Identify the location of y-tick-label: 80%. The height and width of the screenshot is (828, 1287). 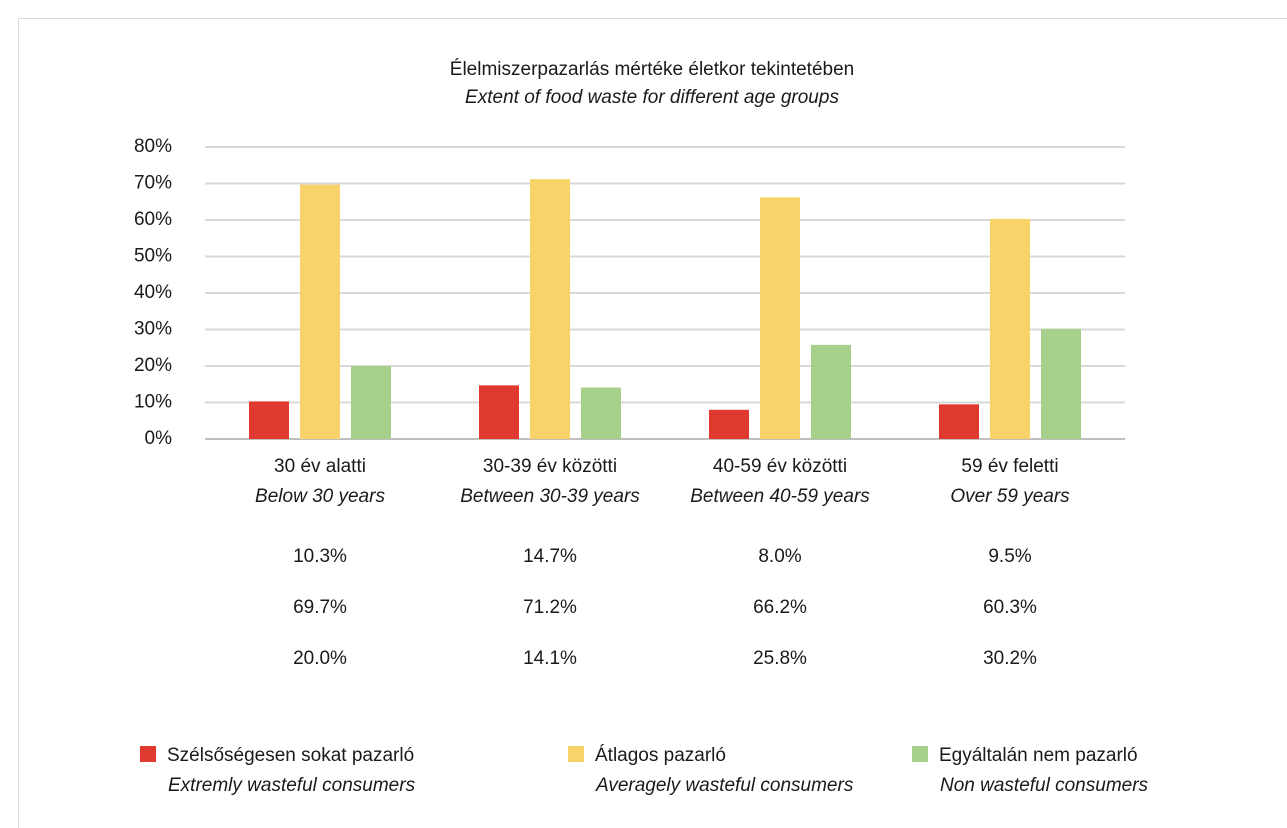
(153, 146).